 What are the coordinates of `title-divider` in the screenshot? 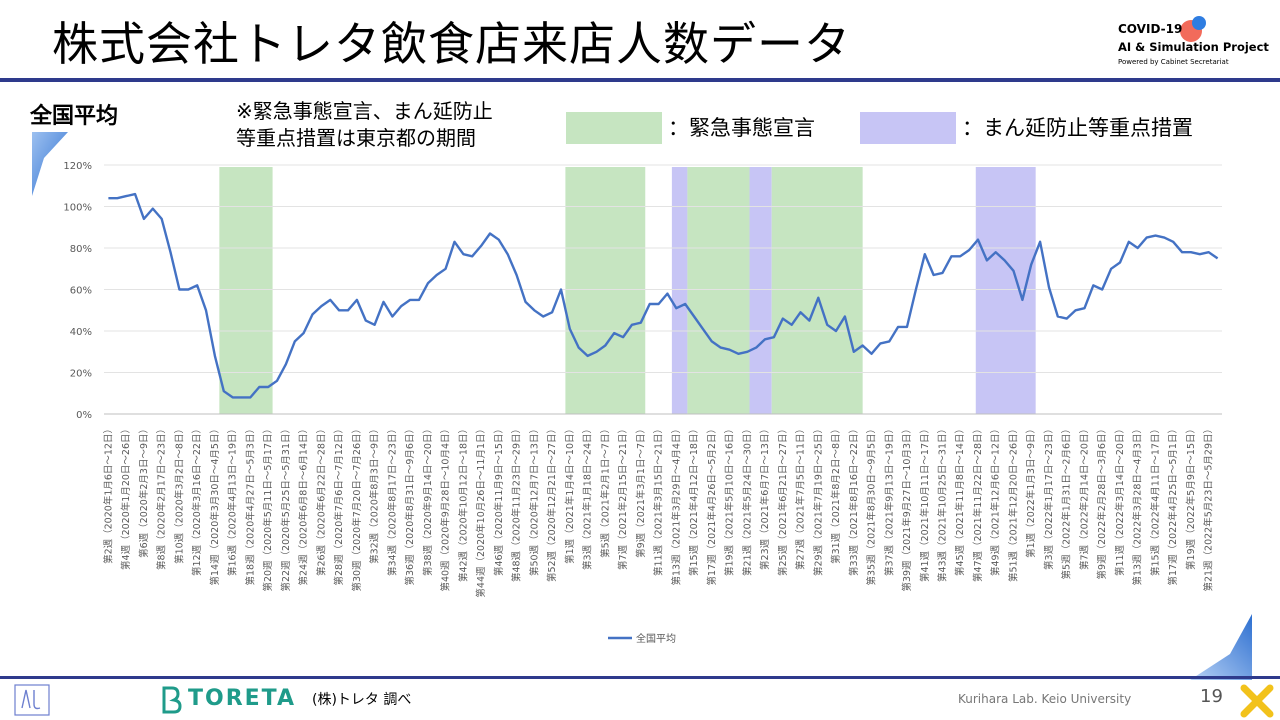 It's located at (640, 80).